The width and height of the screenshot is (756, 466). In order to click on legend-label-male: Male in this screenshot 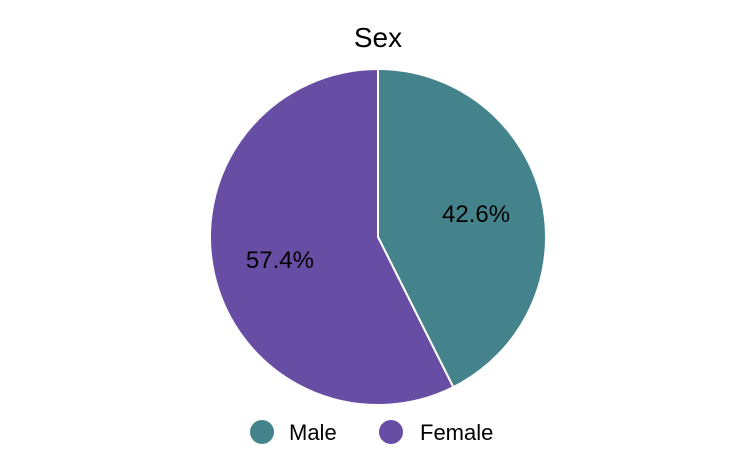, I will do `click(313, 432)`.